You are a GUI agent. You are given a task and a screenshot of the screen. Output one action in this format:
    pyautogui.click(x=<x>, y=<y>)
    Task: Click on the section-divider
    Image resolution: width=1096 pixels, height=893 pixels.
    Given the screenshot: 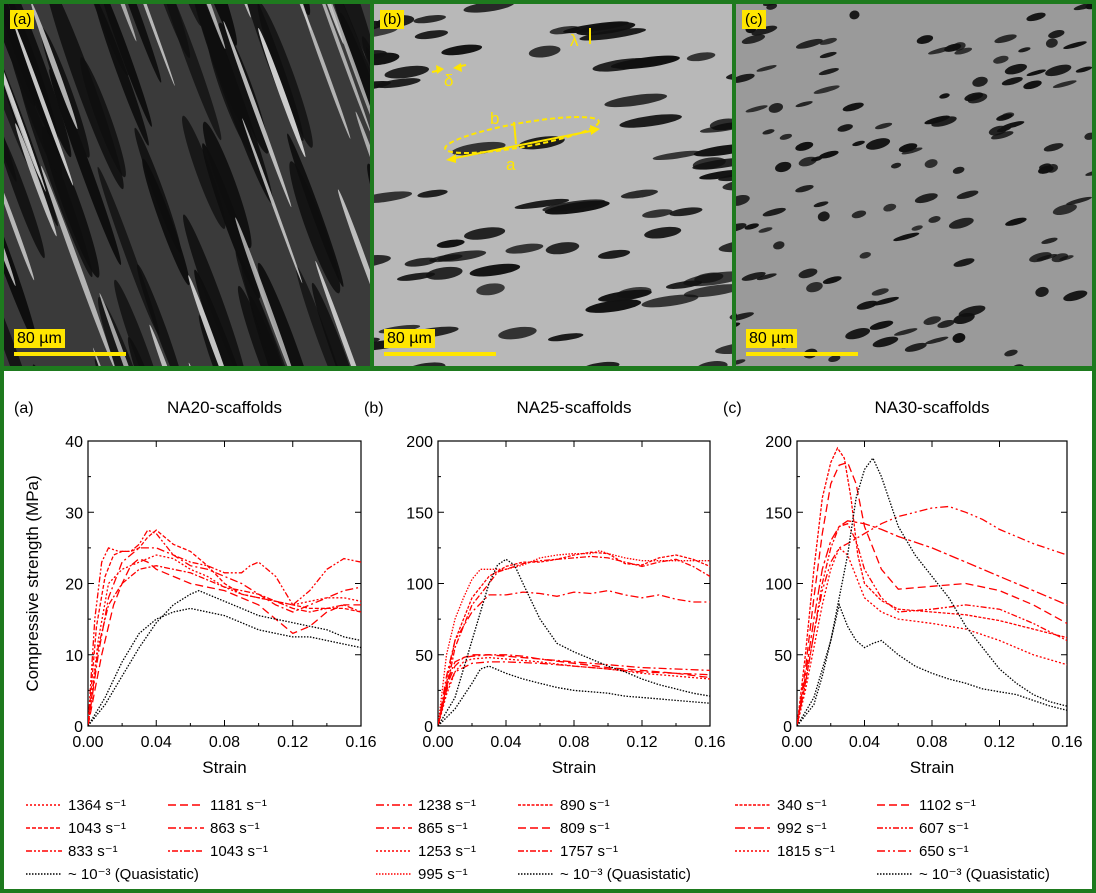 What is the action you would take?
    pyautogui.click(x=548, y=368)
    